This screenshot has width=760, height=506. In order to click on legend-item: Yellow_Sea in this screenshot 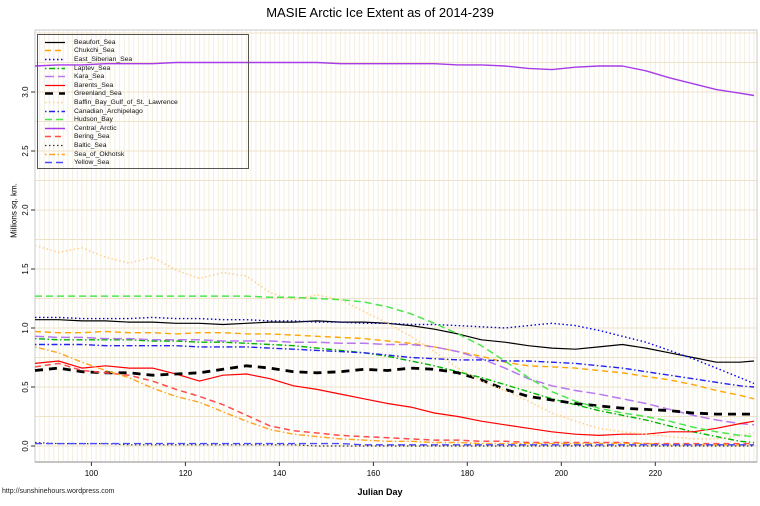, I will do `click(146, 162)`.